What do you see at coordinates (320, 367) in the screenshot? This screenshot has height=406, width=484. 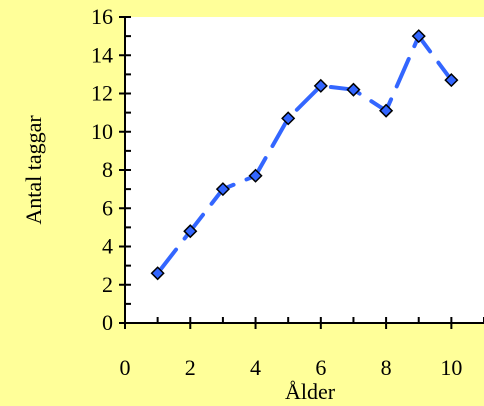 I see `x-tick-label: 6` at bounding box center [320, 367].